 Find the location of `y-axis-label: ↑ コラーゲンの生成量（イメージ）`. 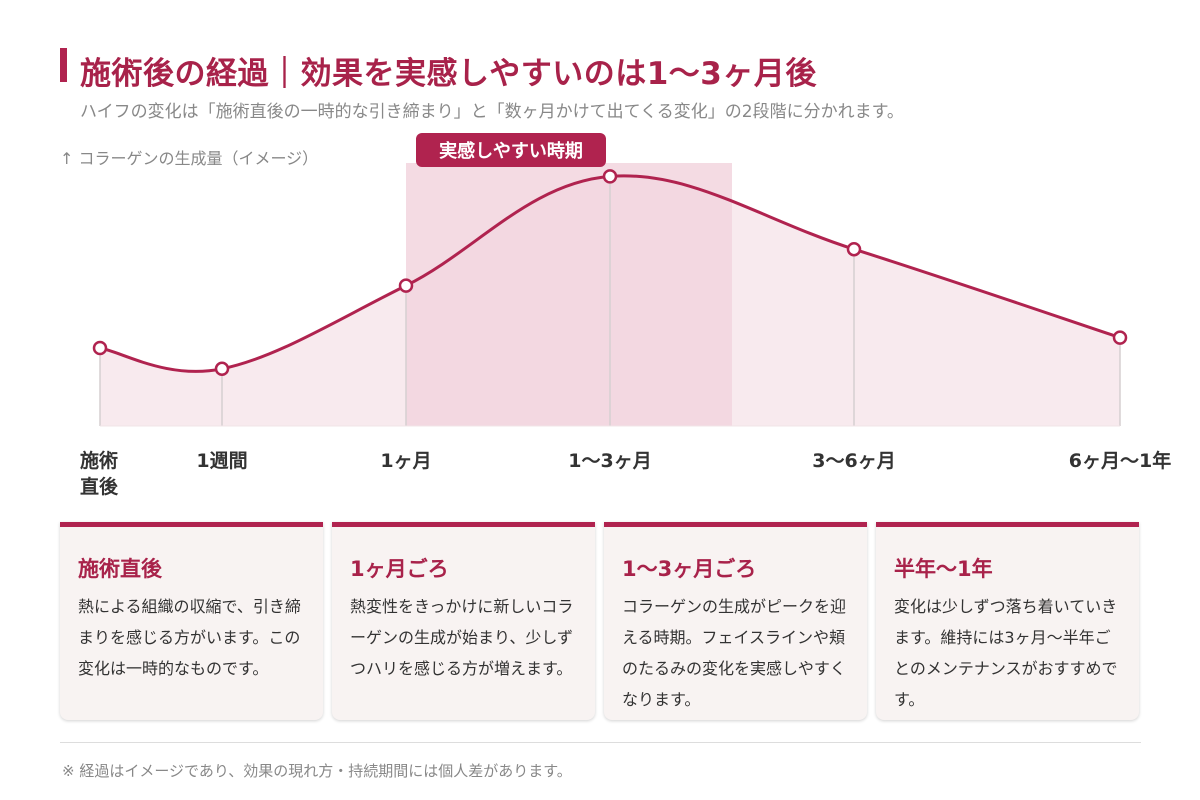

y-axis-label: ↑ コラーゲンの生成量（イメージ） is located at coordinates (189, 158).